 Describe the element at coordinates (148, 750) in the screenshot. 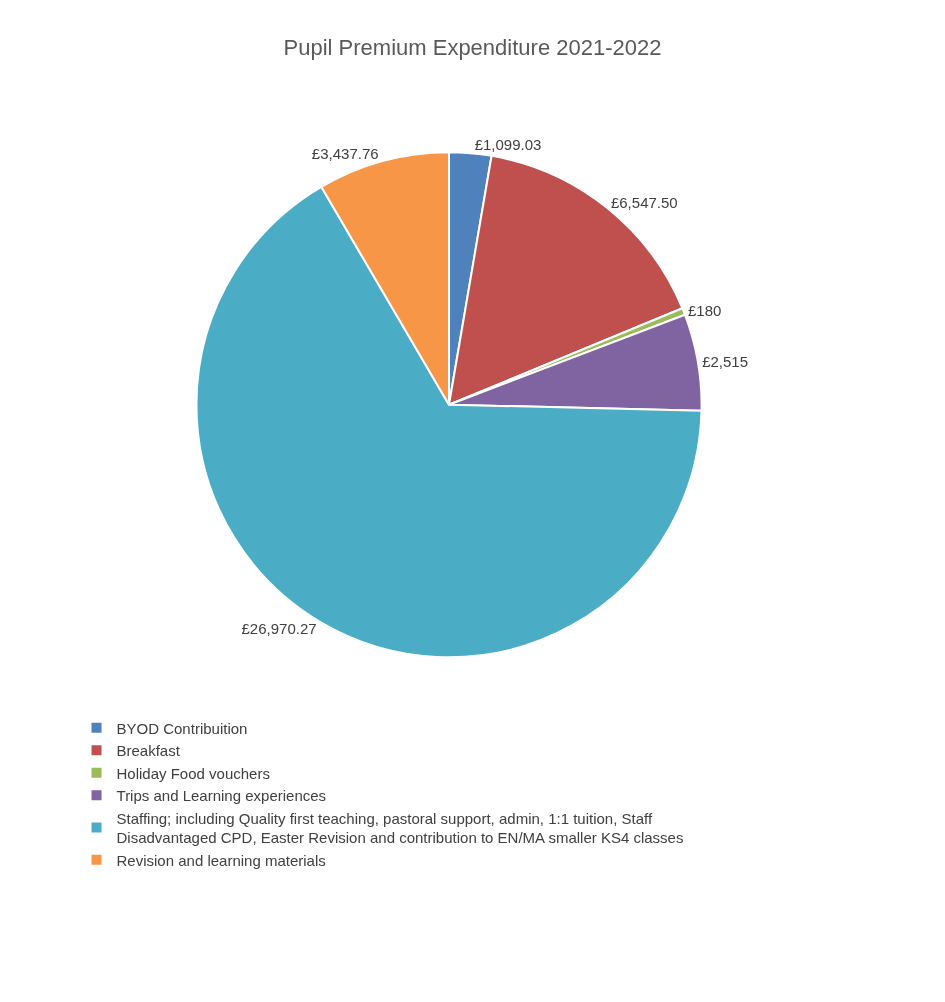

I see `legend-label: Breakfast` at that location.